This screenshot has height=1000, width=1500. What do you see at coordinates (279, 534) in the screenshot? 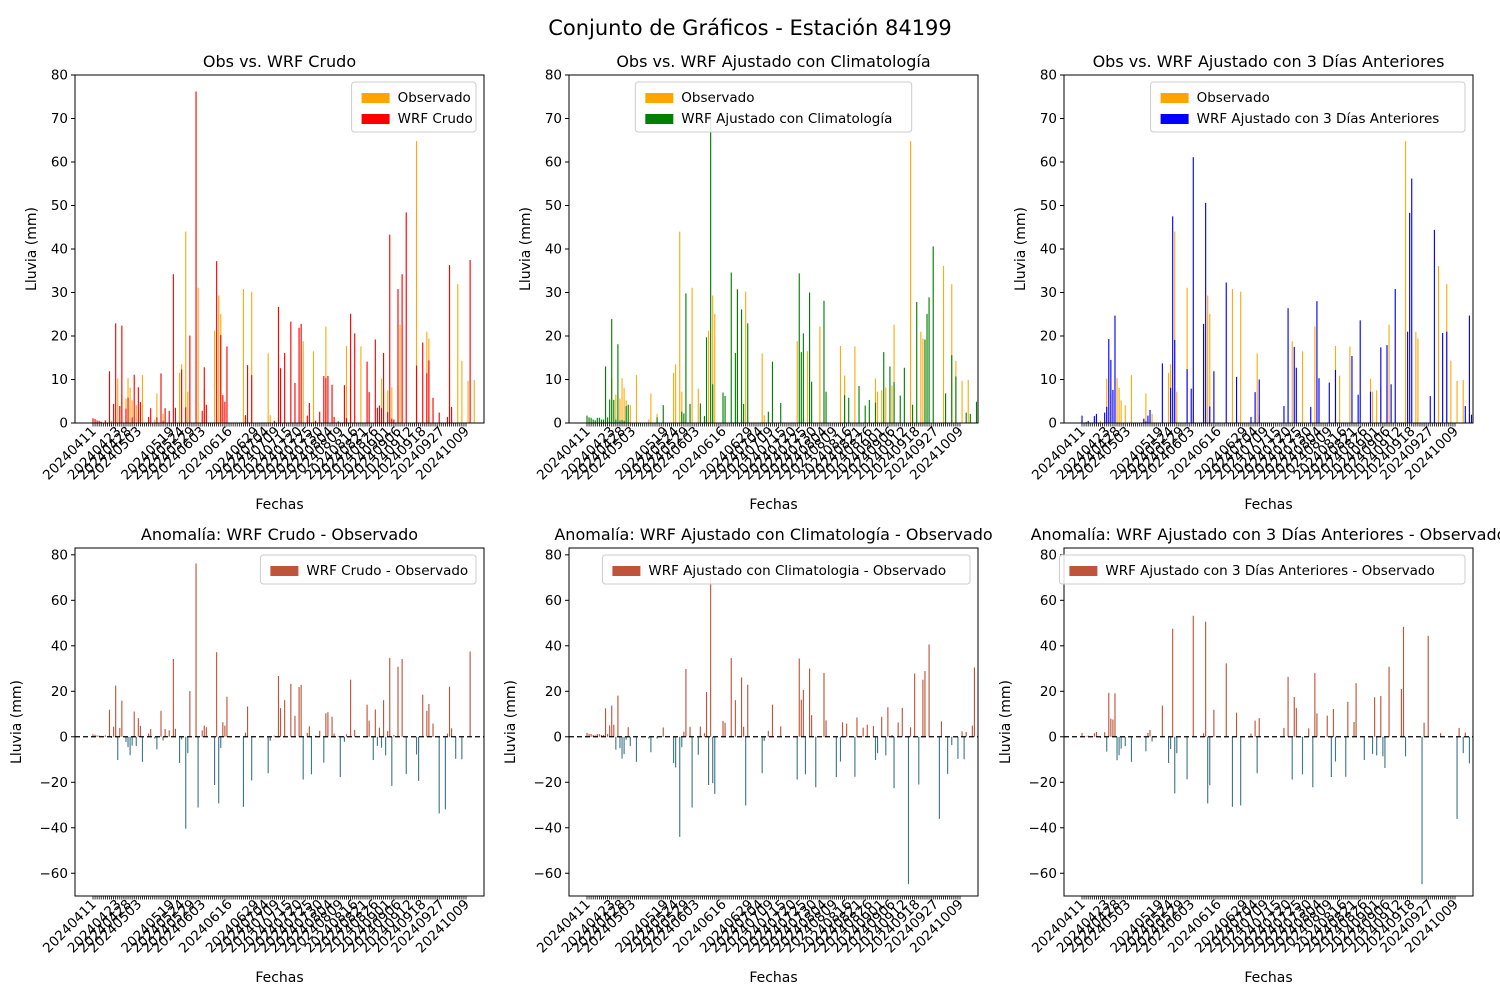
I see `chart-title: Anomalía: WRF Crudo - Observado` at bounding box center [279, 534].